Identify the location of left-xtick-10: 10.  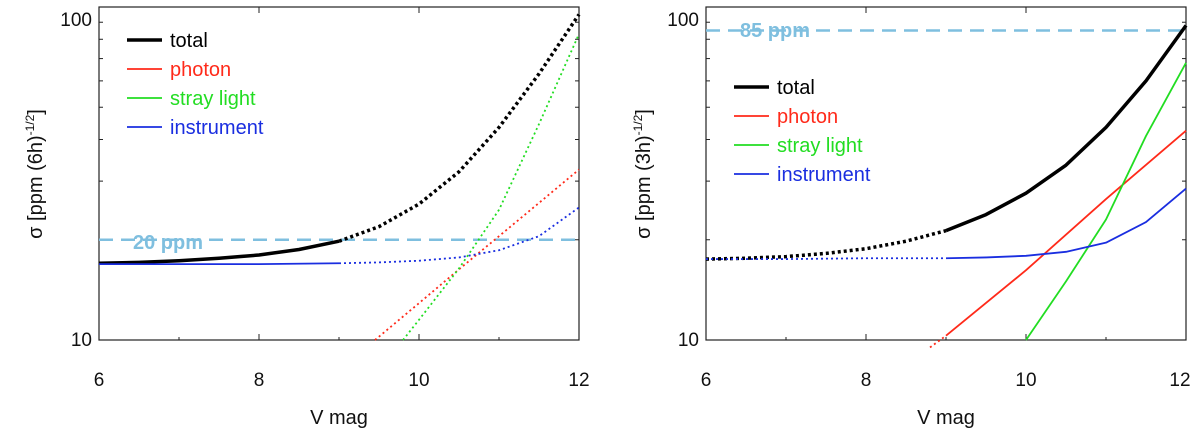
(418, 380).